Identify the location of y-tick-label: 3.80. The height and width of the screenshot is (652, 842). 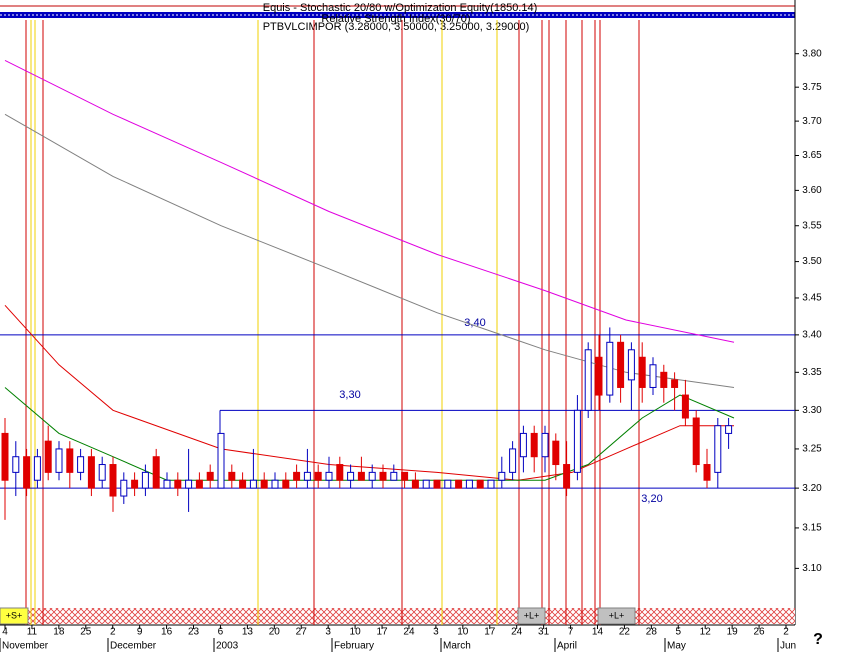
(812, 53).